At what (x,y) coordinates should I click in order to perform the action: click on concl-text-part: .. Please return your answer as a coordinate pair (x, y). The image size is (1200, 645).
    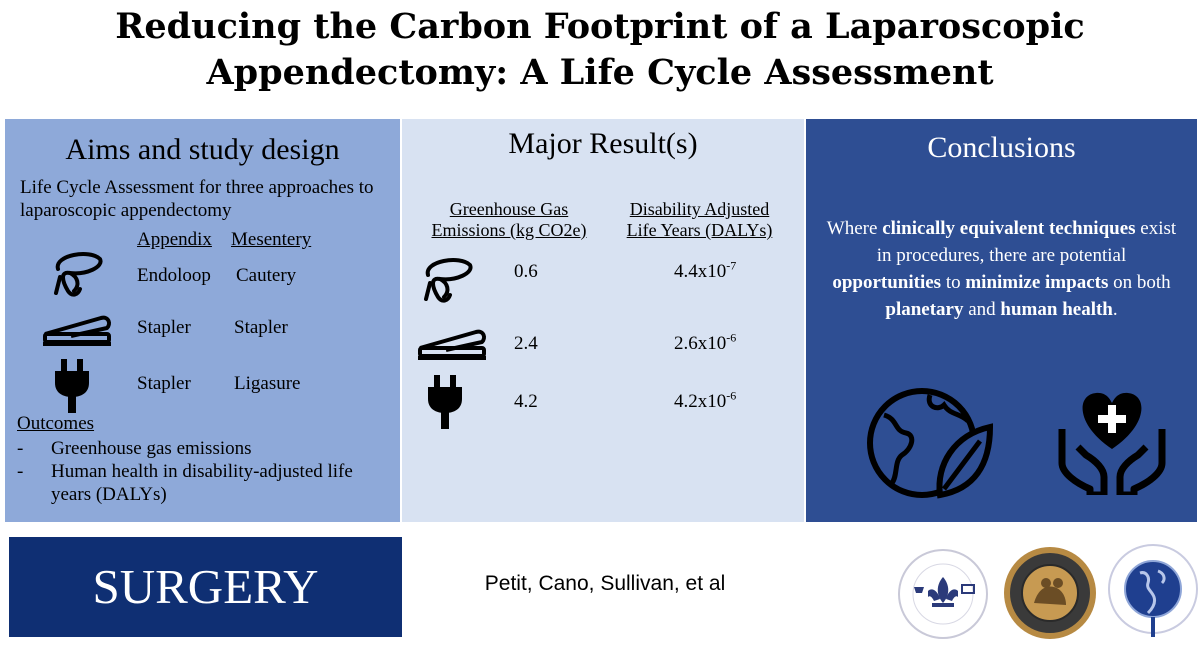
    Looking at the image, I should click on (1115, 309).